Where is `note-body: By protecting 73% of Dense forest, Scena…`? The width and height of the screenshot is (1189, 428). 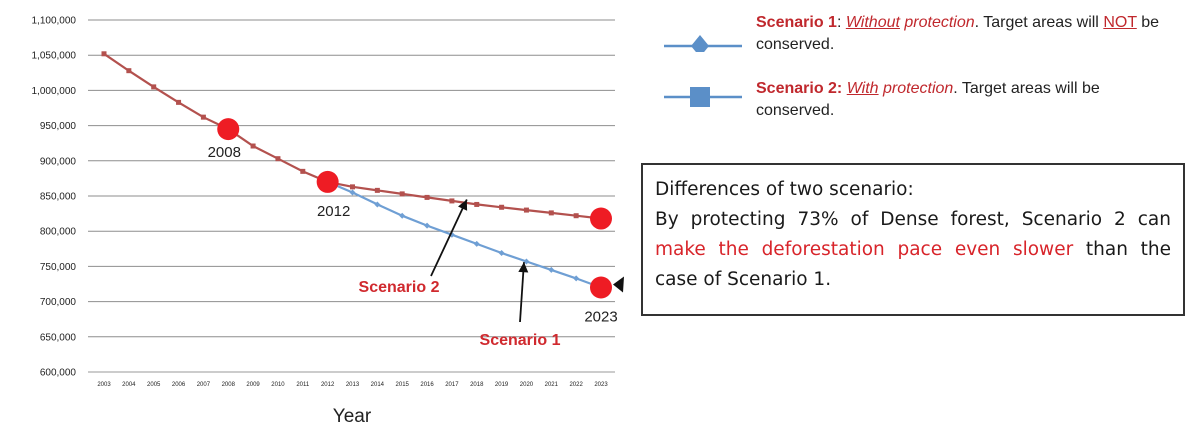
note-body: By protecting 73% of Dense forest, Scena… is located at coordinates (913, 250).